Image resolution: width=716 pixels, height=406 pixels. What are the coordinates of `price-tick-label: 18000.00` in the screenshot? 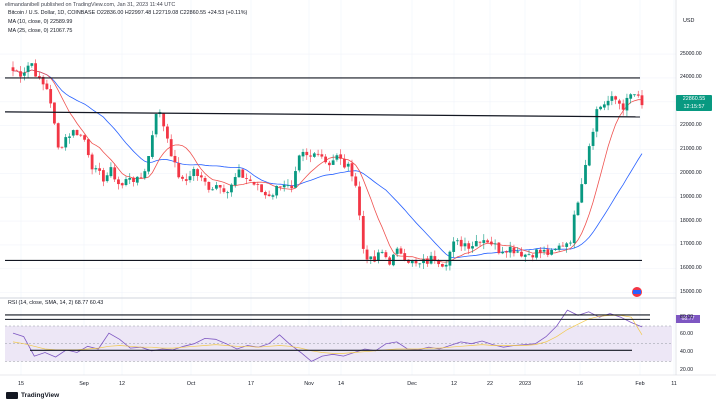 It's located at (691, 220).